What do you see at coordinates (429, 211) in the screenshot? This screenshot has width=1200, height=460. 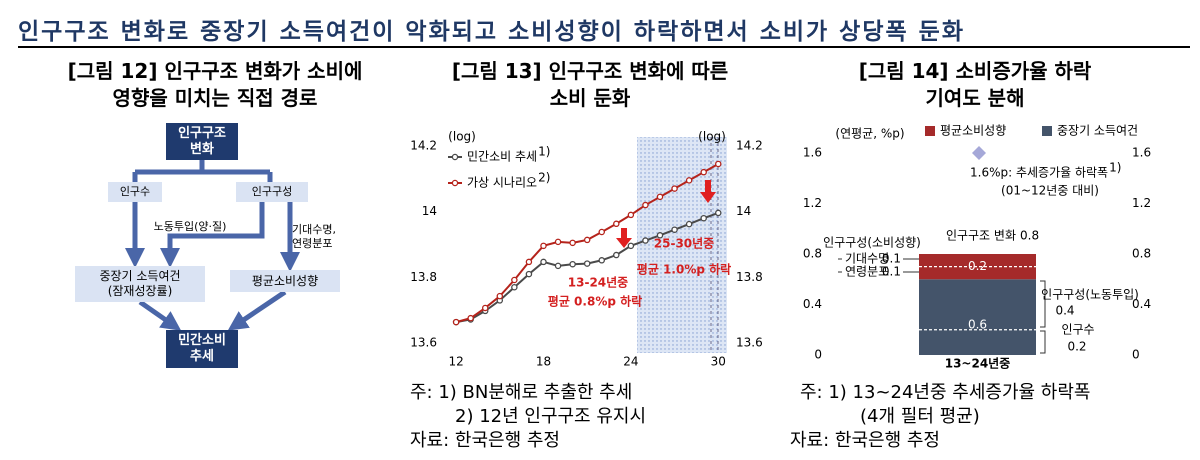 I see `y-tick-label: 14` at bounding box center [429, 211].